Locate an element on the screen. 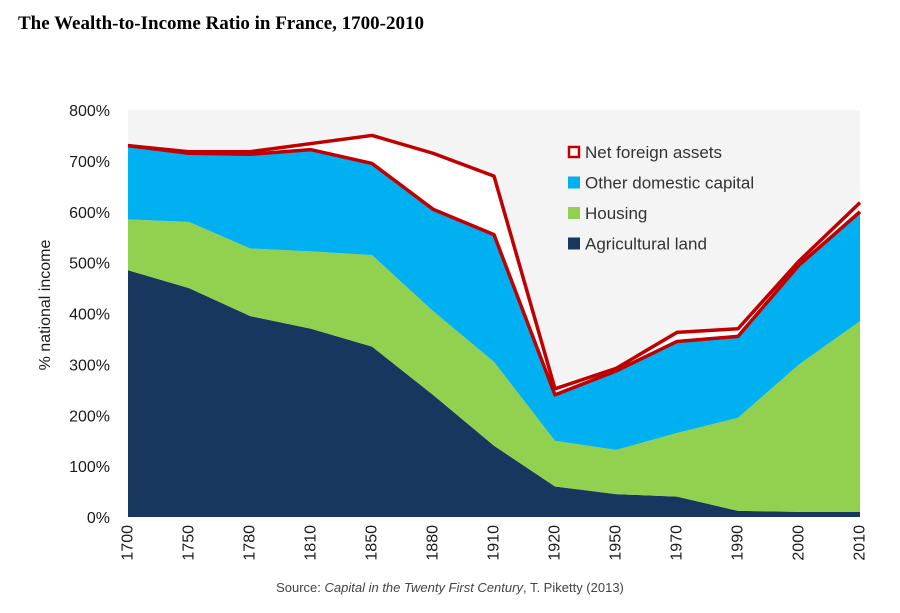 The width and height of the screenshot is (900, 613). source-prefix: Source: is located at coordinates (300, 587).